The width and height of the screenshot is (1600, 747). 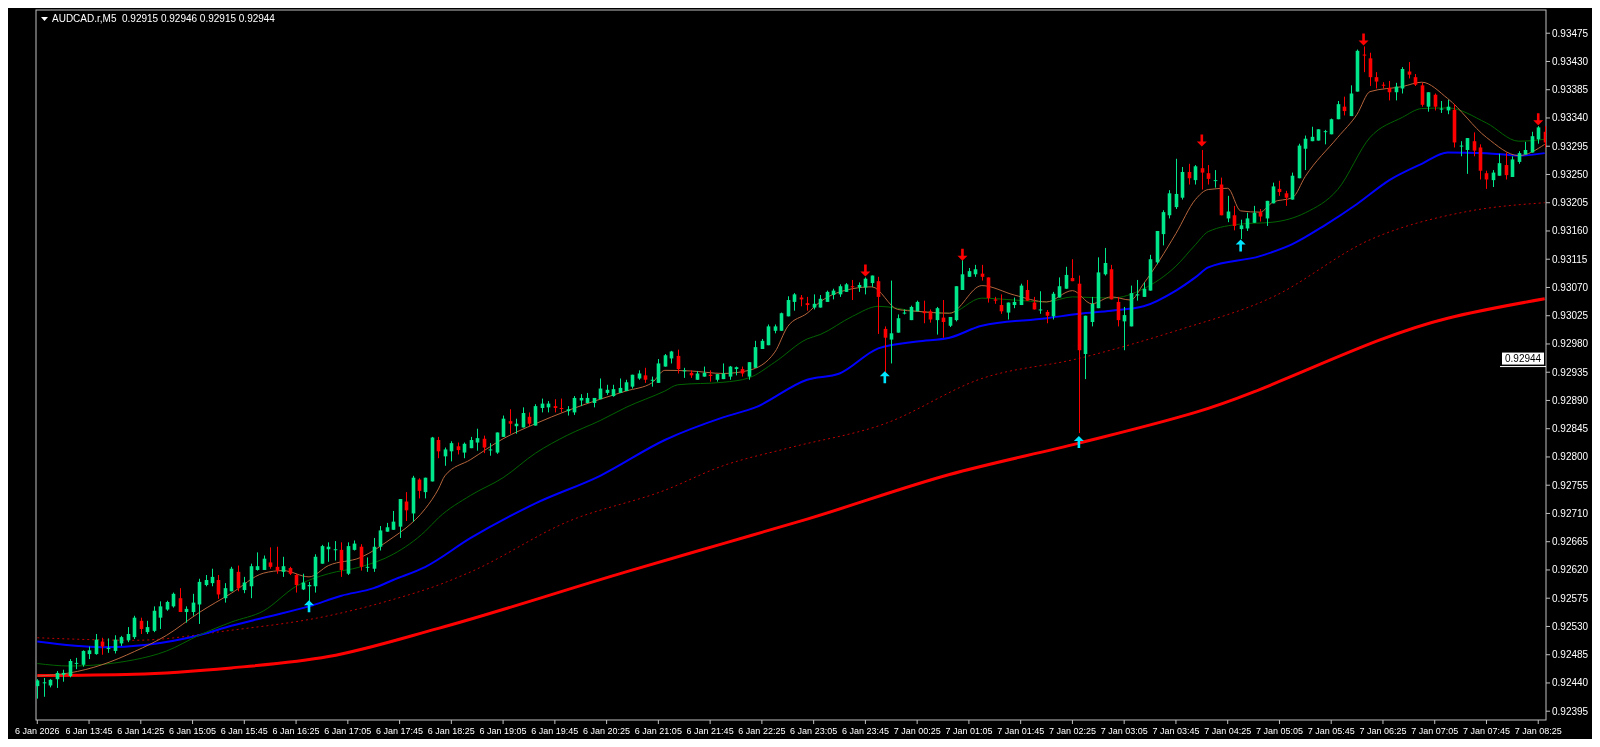 I want to click on x-tick-label: 6 Jan 13:45, so click(x=89, y=731).